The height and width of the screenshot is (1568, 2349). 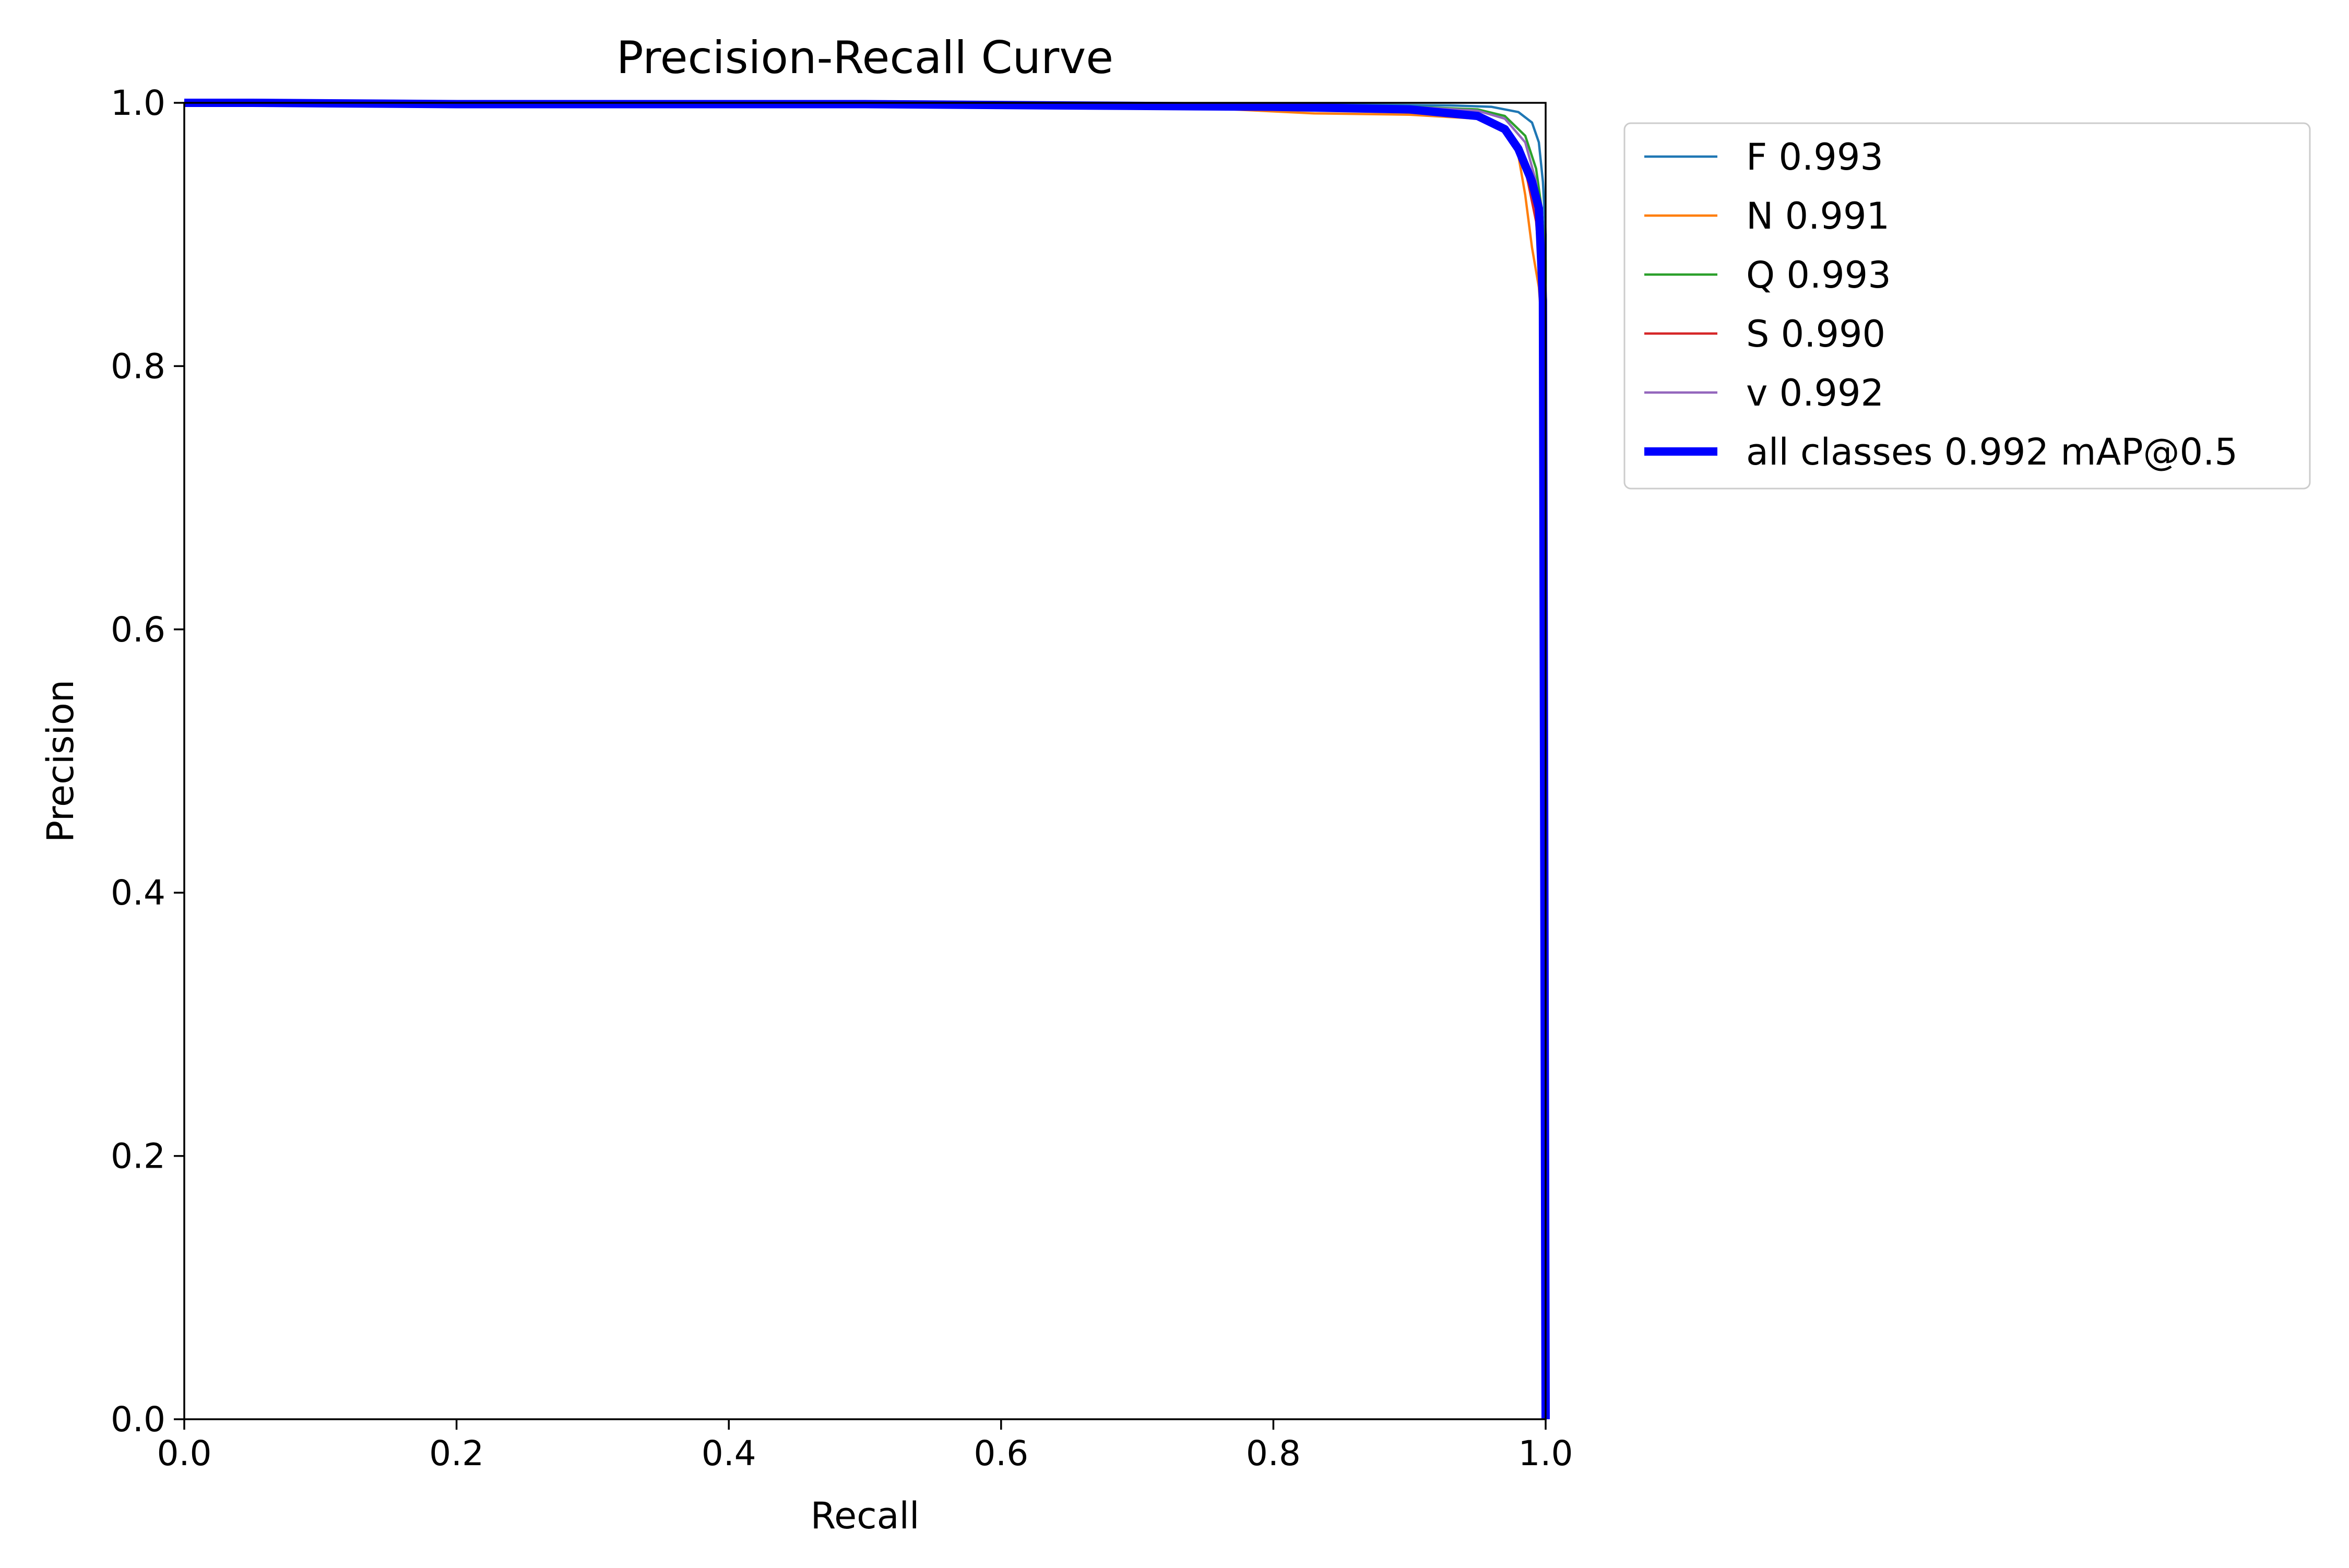 What do you see at coordinates (865, 1446) in the screenshot?
I see `x-axis: 0.0 0.2 0.4 0.6 0.8 1.0` at bounding box center [865, 1446].